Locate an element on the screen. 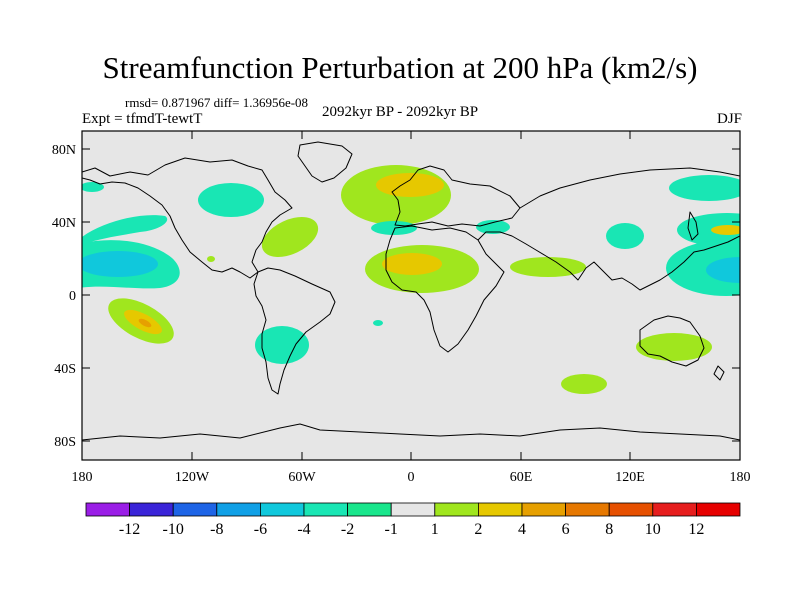 This screenshot has width=800, height=600. anomaly-west-atlantic is located at coordinates (290, 237).